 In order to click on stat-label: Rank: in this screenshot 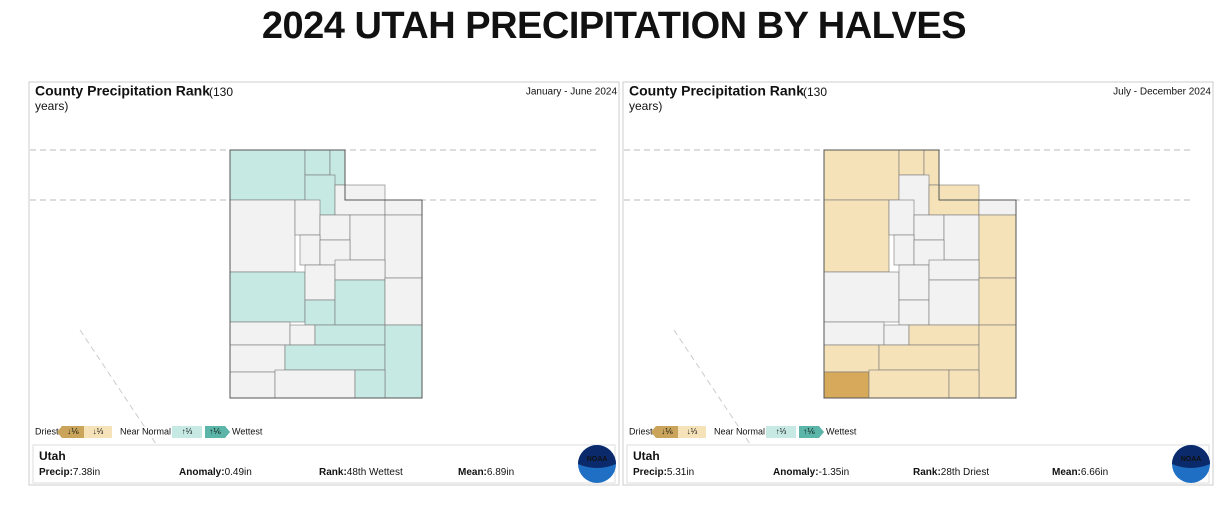, I will do `click(927, 472)`.